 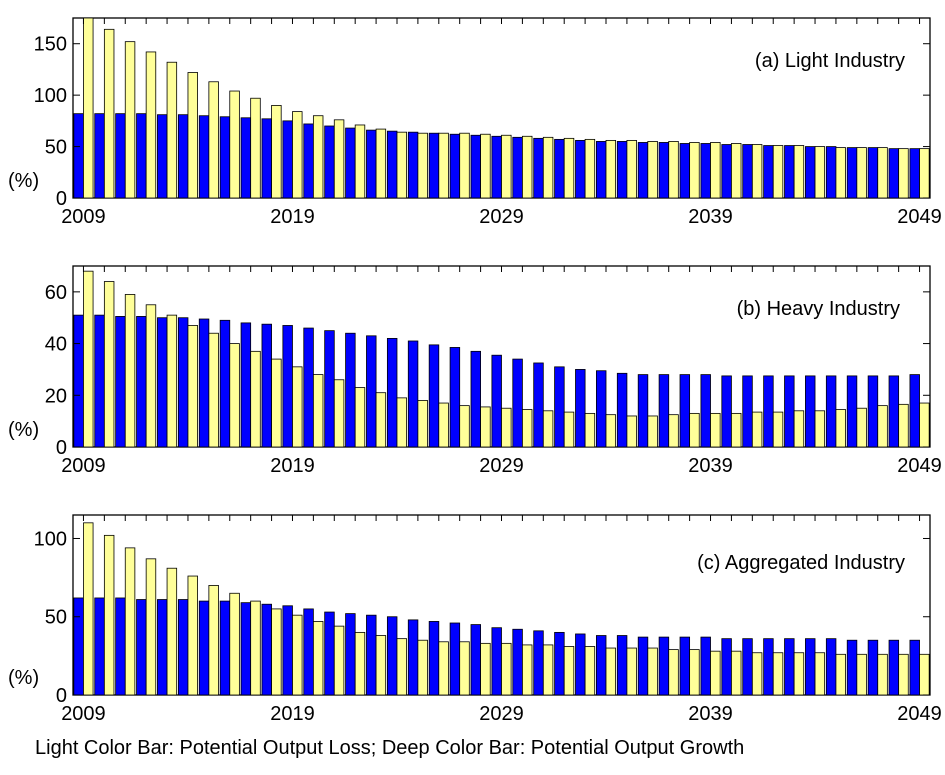 What do you see at coordinates (56, 293) in the screenshot?
I see `y-tick-label: 60` at bounding box center [56, 293].